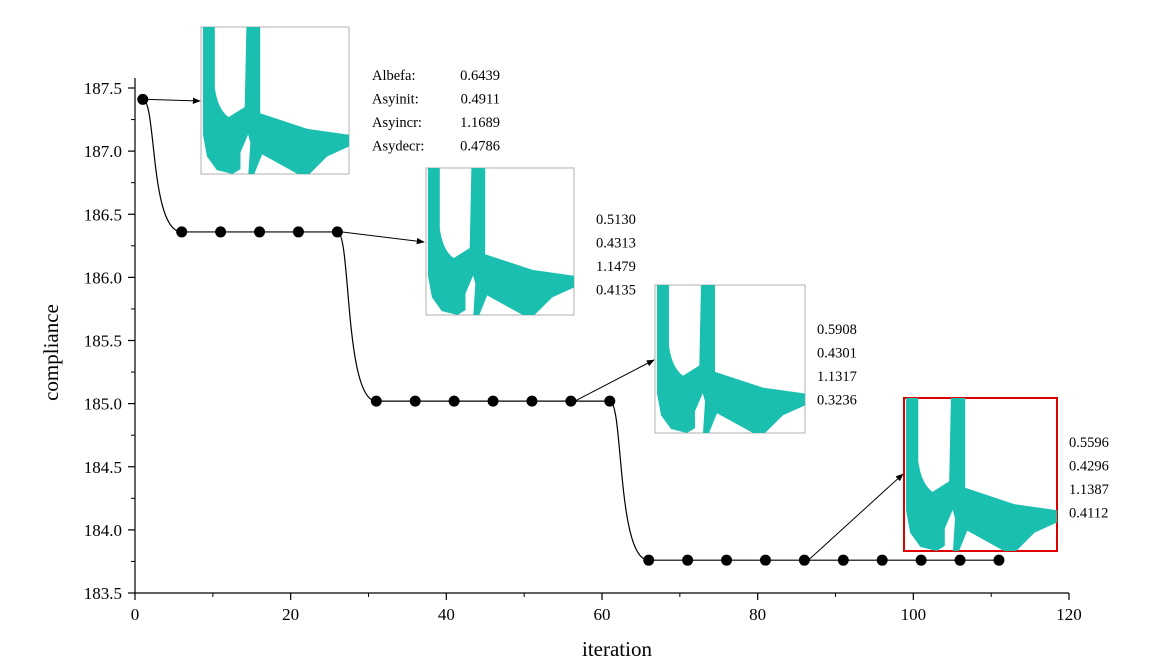 The height and width of the screenshot is (672, 1172). I want to click on y-tick-label: 184.5, so click(103, 467).